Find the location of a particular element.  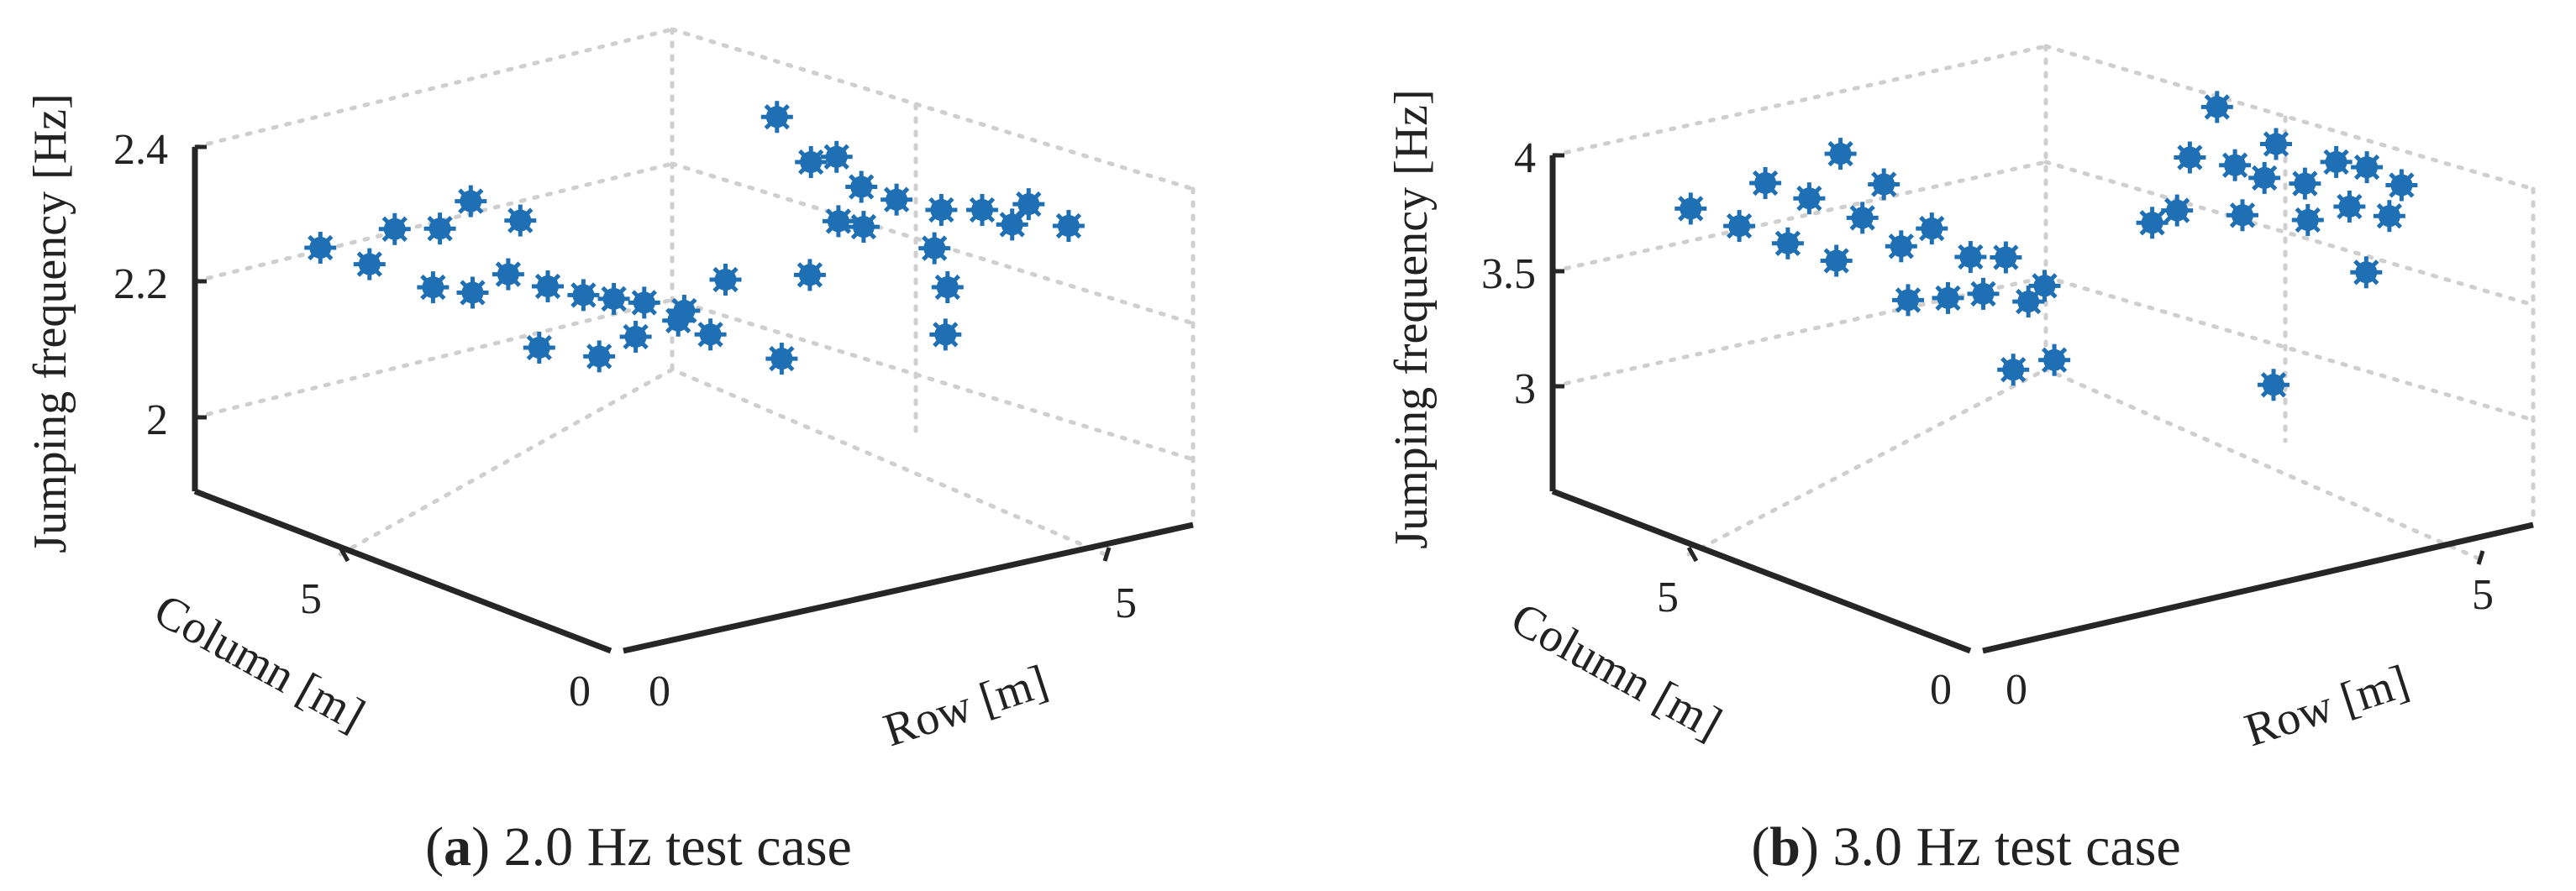

column-tick-label: 5 is located at coordinates (311, 599).